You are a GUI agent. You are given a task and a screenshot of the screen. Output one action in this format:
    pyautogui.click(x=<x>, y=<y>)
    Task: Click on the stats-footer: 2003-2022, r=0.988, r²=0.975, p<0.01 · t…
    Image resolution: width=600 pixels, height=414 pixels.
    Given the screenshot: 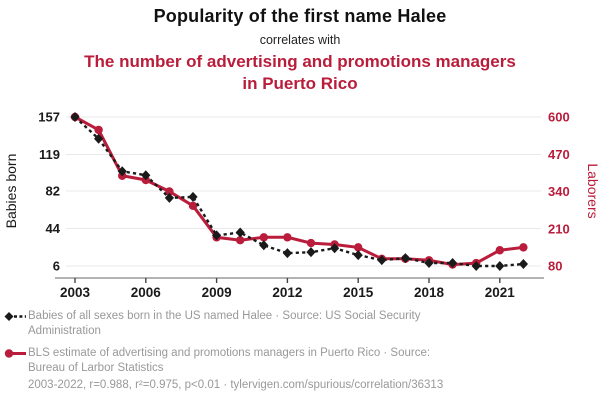 What is the action you would take?
    pyautogui.click(x=236, y=385)
    